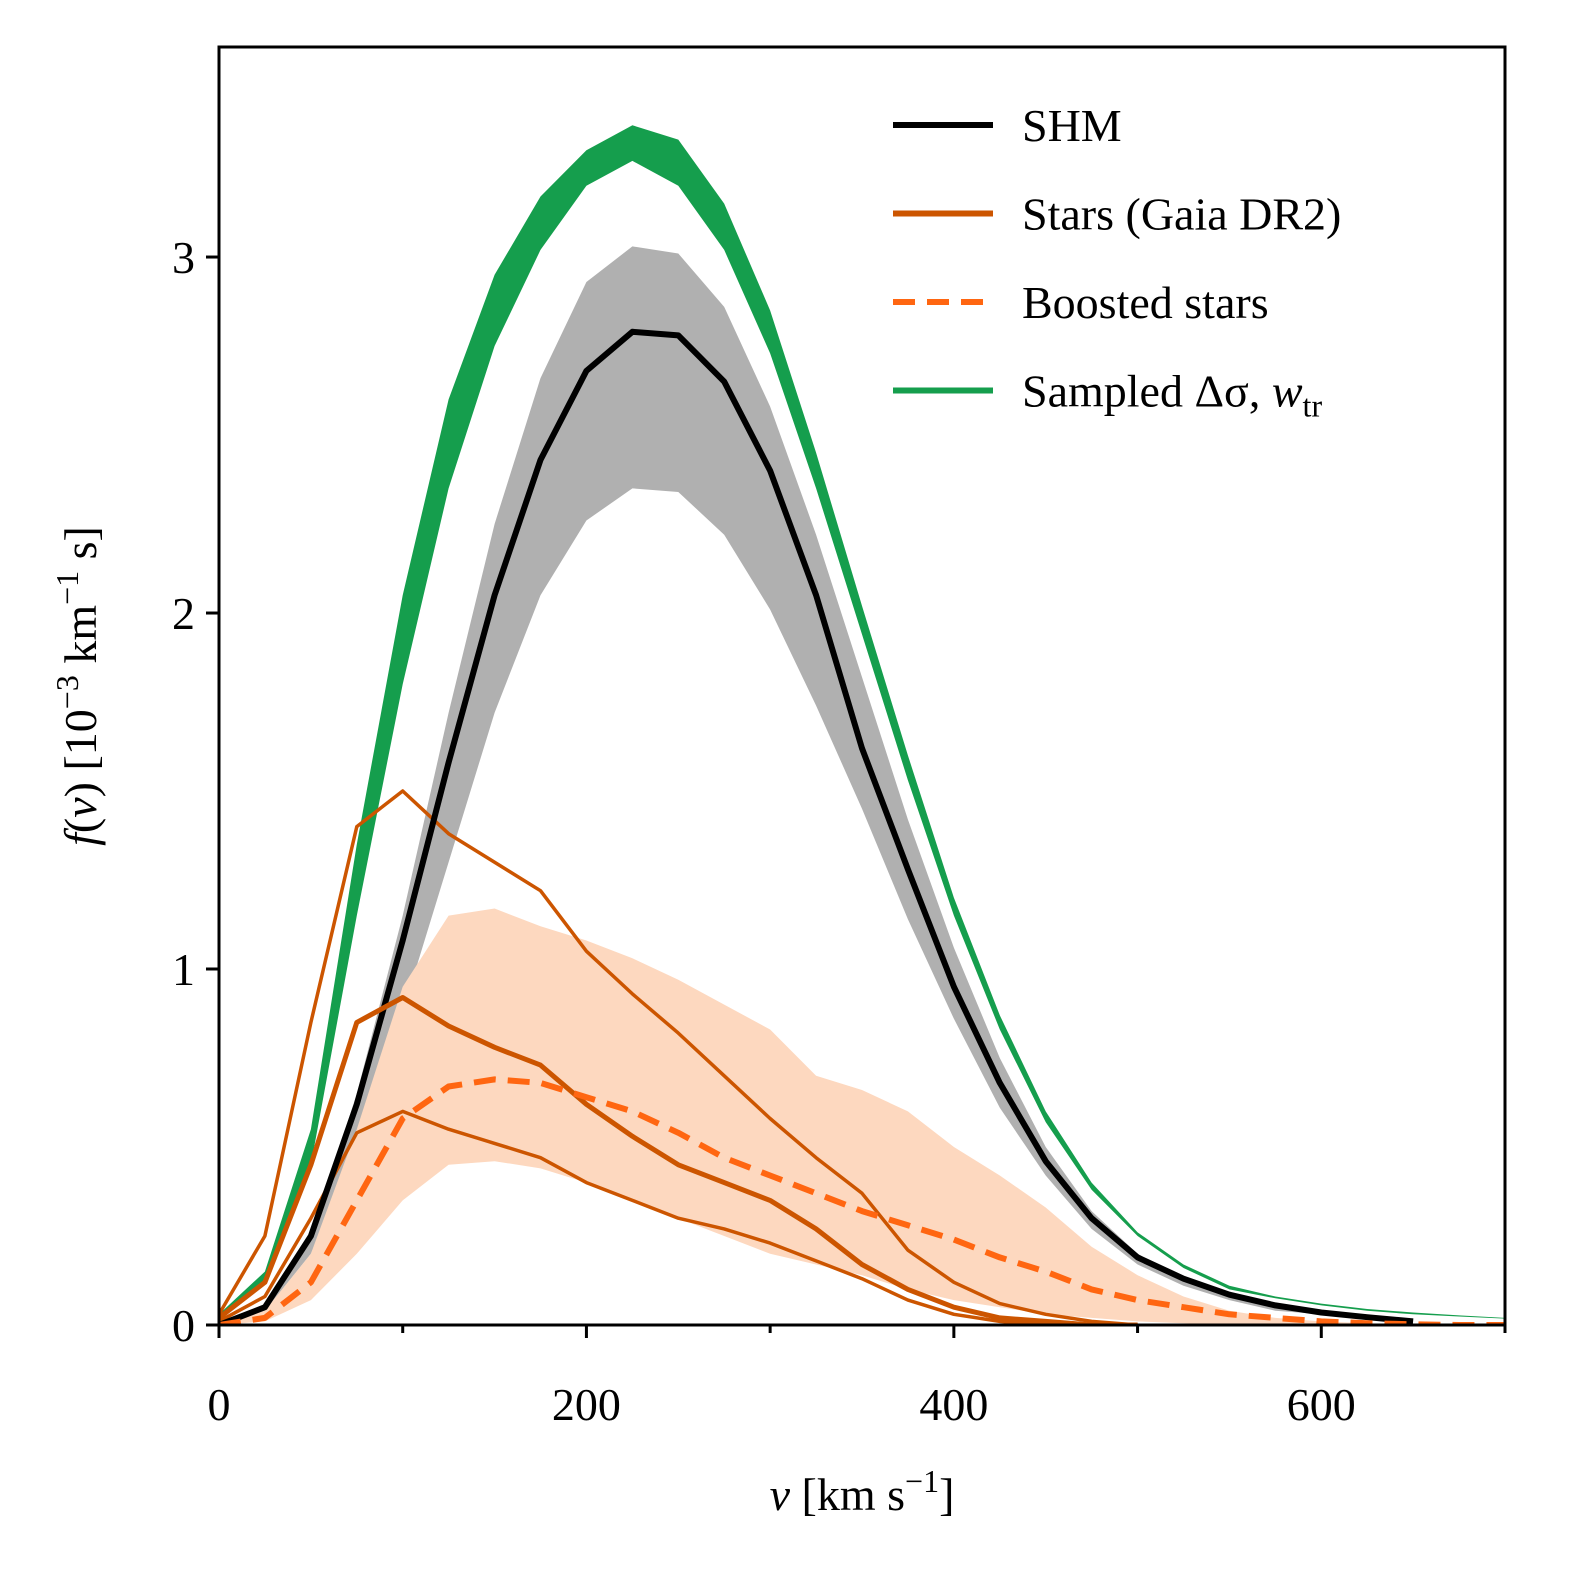 The width and height of the screenshot is (1576, 1591). What do you see at coordinates (1147, 391) in the screenshot?
I see `legend-name: Sampled Δσ,` at bounding box center [1147, 391].